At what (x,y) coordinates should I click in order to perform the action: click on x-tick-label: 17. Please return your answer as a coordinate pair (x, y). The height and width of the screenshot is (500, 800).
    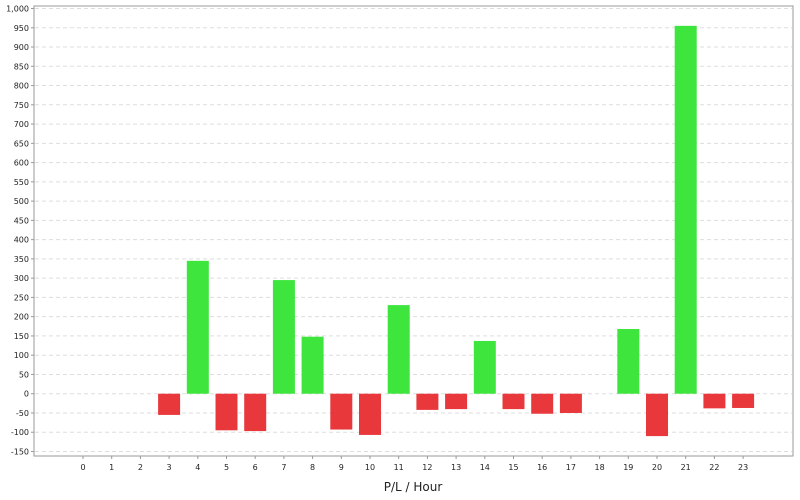
    Looking at the image, I should click on (571, 467).